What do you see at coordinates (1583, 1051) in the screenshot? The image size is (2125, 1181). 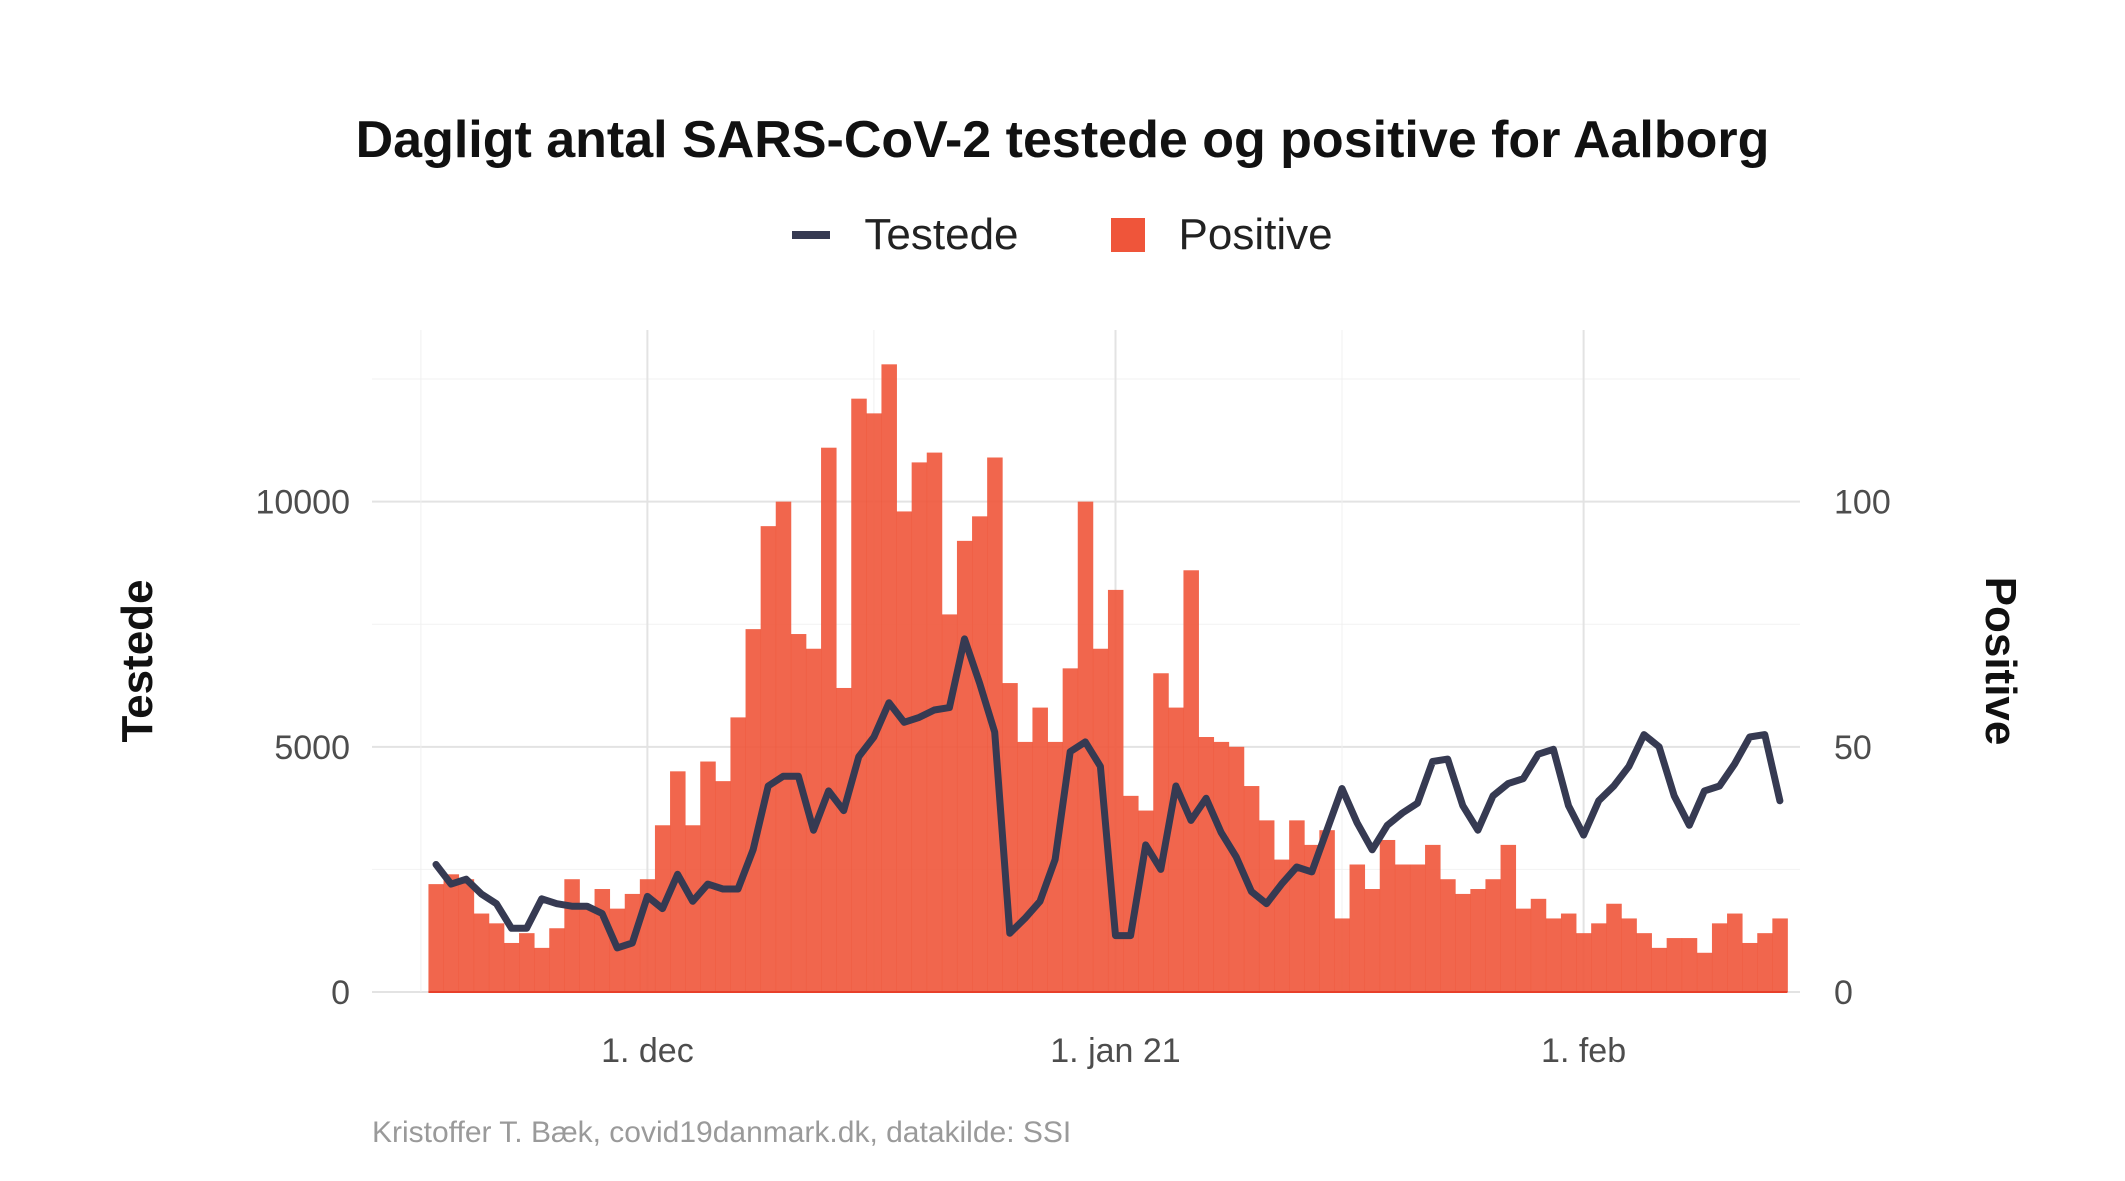 I see `x-tick-label: 1. feb` at bounding box center [1583, 1051].